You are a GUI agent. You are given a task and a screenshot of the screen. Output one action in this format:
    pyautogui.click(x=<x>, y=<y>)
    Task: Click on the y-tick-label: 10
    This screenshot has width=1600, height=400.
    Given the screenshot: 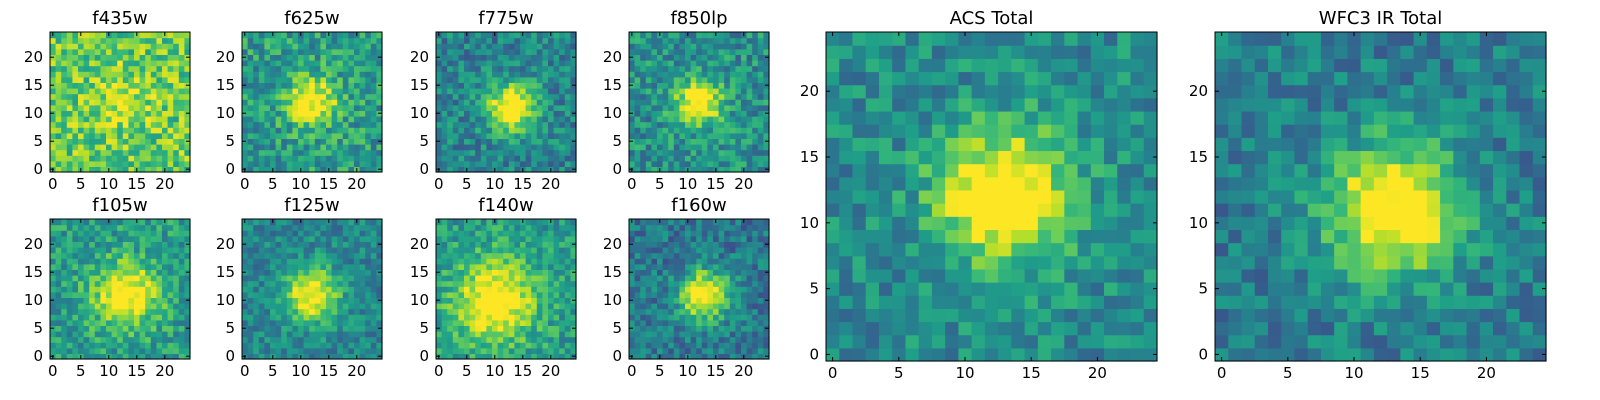 What is the action you would take?
    pyautogui.click(x=612, y=113)
    